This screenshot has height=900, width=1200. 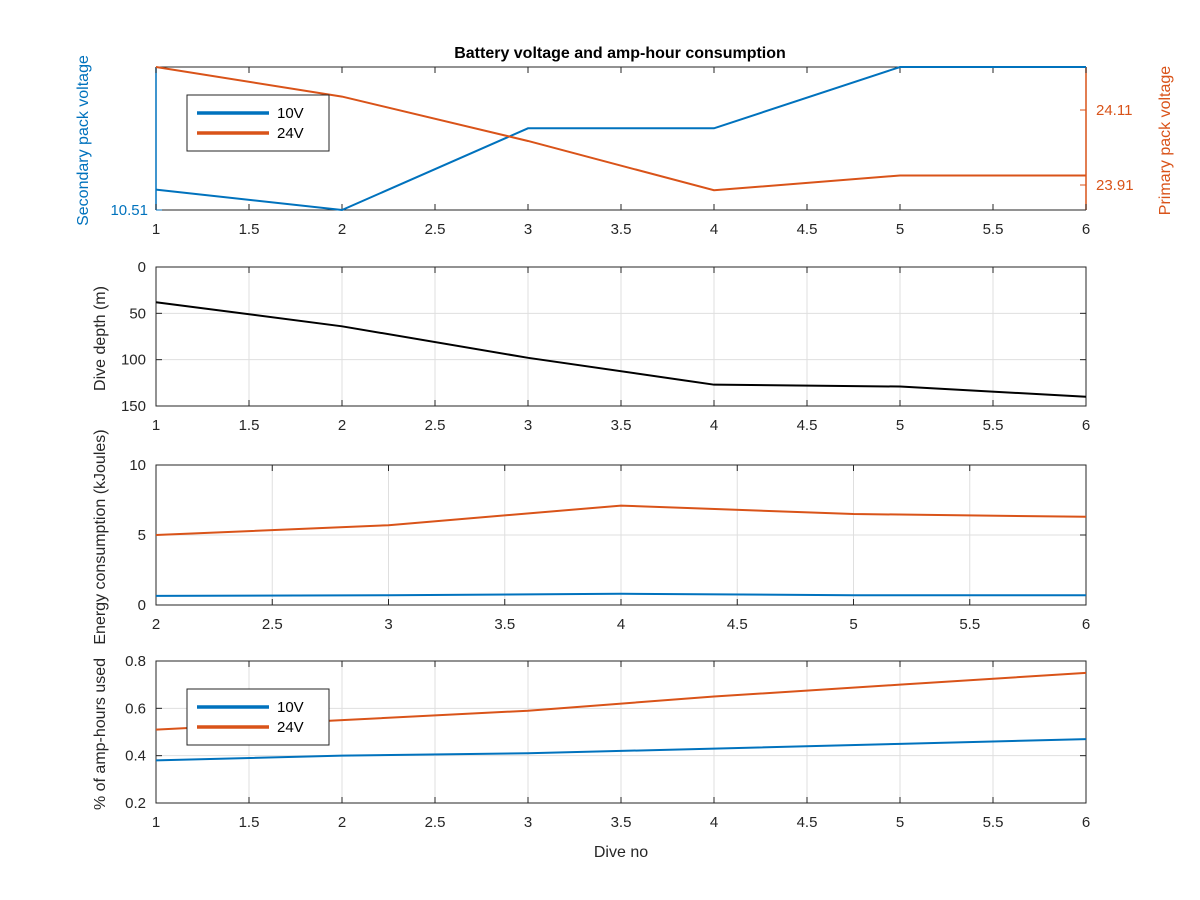 What do you see at coordinates (620, 53) in the screenshot?
I see `figure-title: Battery voltage and amp-hour consumption` at bounding box center [620, 53].